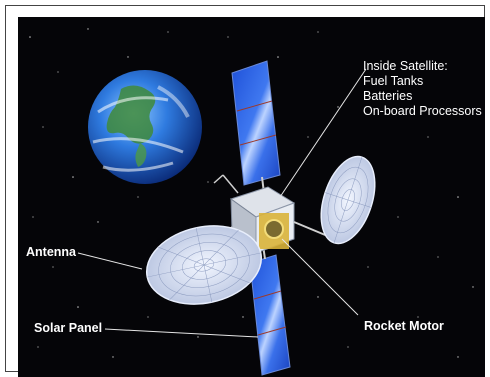 The width and height of the screenshot is (490, 377). What do you see at coordinates (388, 96) in the screenshot?
I see `inside-item-batteries: Batteries` at bounding box center [388, 96].